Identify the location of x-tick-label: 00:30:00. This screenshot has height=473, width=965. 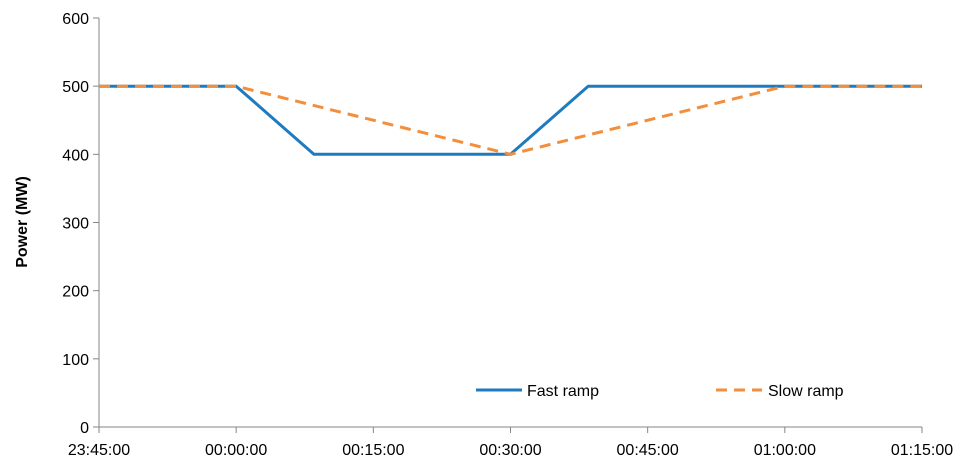
(510, 450).